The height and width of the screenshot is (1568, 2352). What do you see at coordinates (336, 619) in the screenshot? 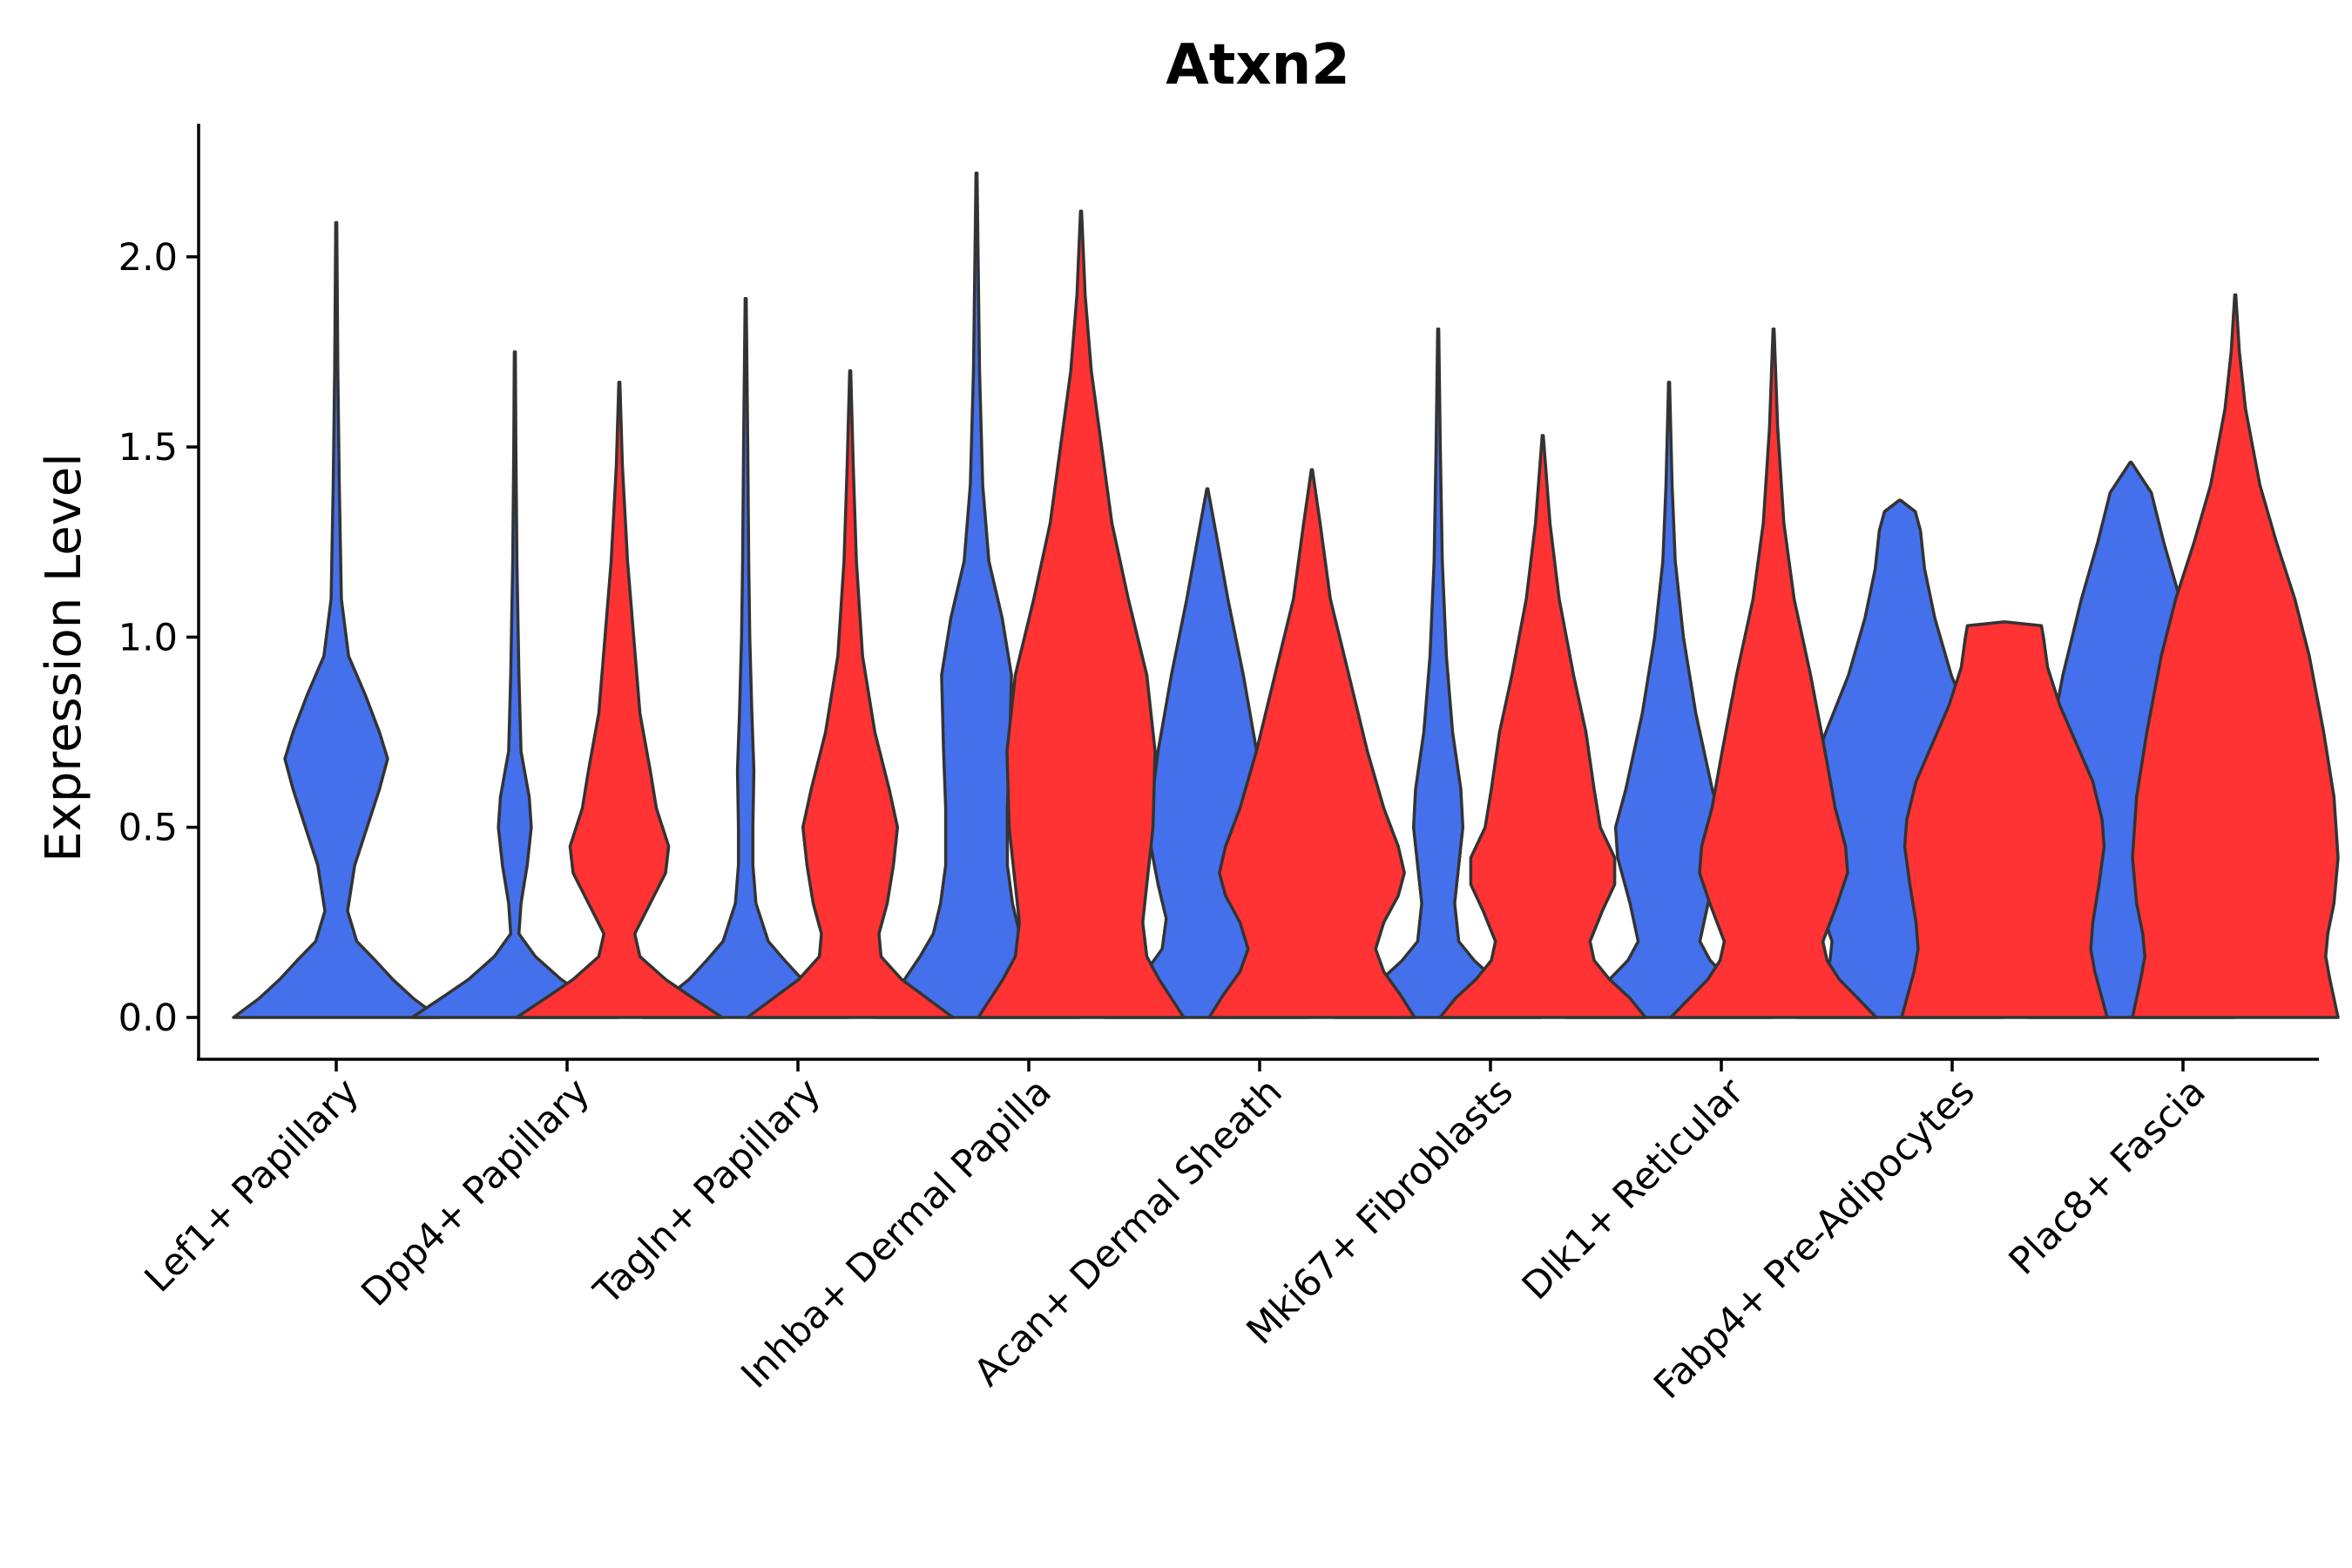
I see `violin-blue-lef1-papillary` at bounding box center [336, 619].